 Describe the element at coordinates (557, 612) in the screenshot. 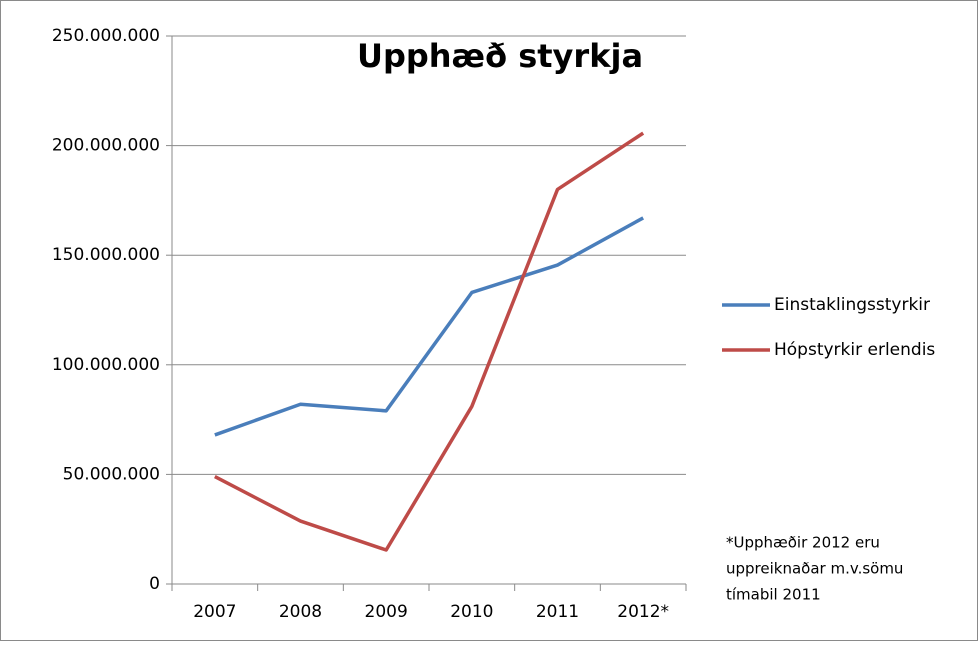

I see `x-tick-label: 2011` at that location.